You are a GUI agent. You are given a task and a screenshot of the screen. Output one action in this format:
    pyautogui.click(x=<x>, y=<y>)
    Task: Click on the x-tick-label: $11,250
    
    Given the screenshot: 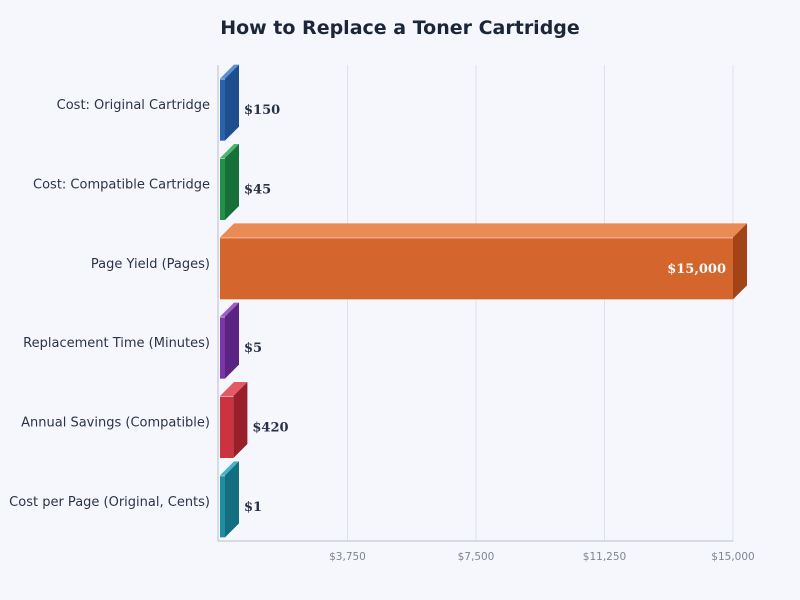 What is the action you would take?
    pyautogui.click(x=604, y=557)
    